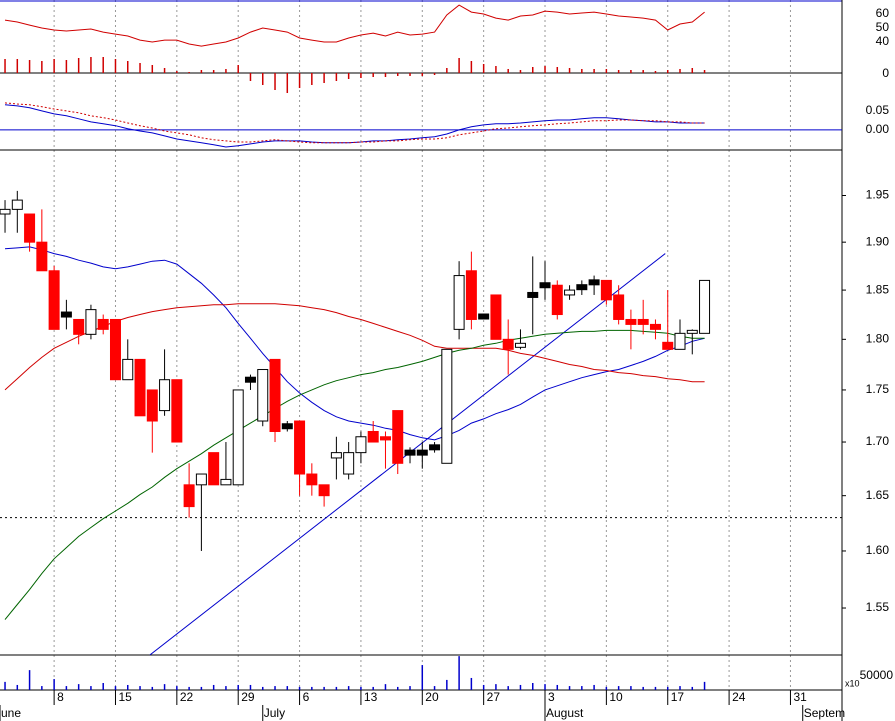 Image resolution: width=895 pixels, height=721 pixels. Describe the element at coordinates (371, 697) in the screenshot. I see `x-tick-label: 13` at that location.